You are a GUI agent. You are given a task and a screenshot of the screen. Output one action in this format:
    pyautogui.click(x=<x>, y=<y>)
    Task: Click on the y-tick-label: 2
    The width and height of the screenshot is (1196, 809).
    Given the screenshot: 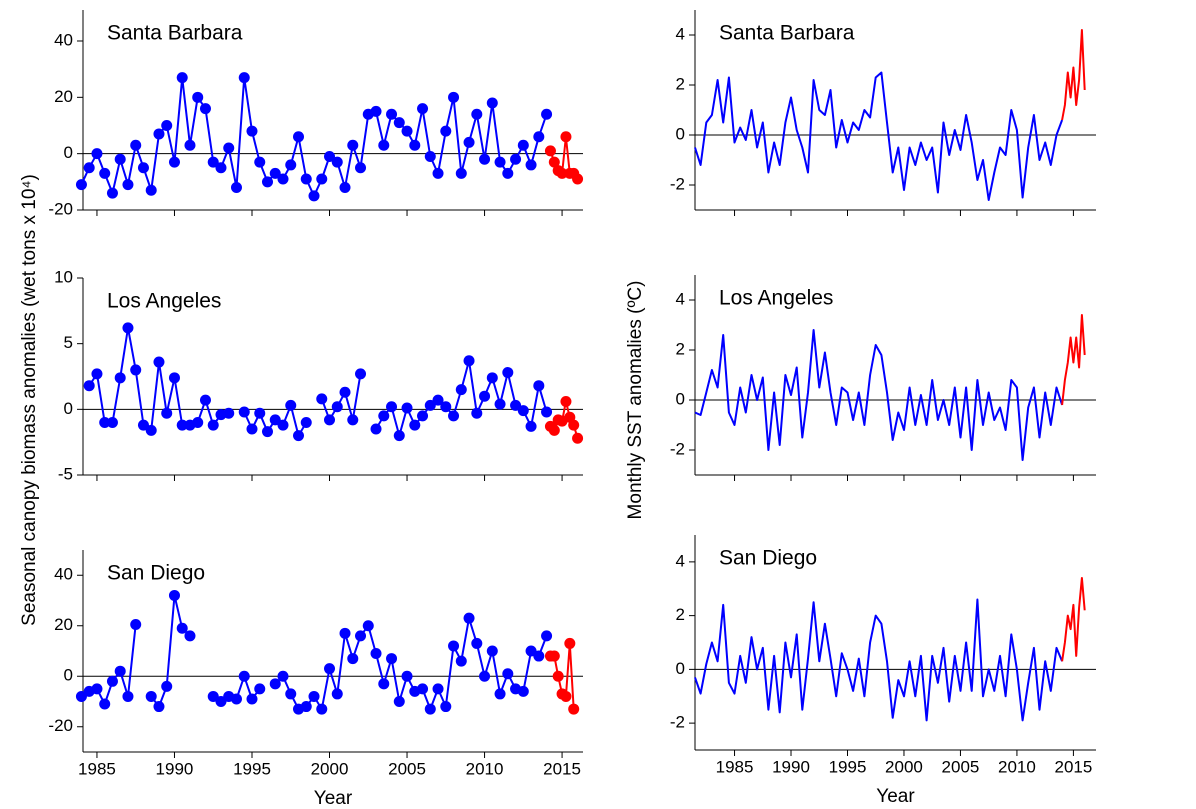 What is the action you would take?
    pyautogui.click(x=680, y=83)
    